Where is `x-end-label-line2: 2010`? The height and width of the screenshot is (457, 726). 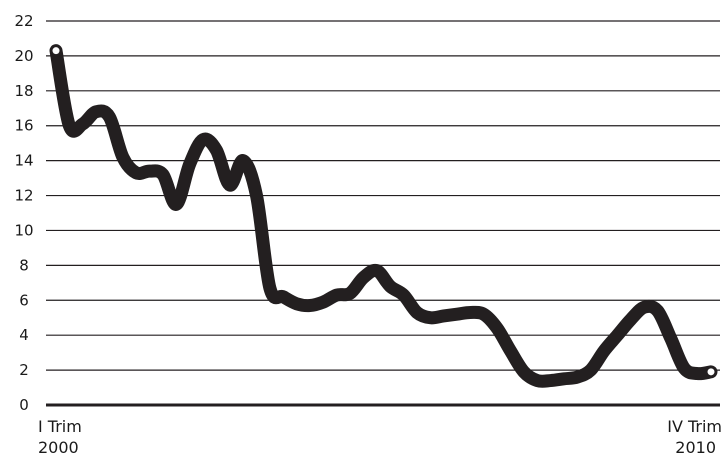 x-end-label-line2: 2010 is located at coordinates (695, 447).